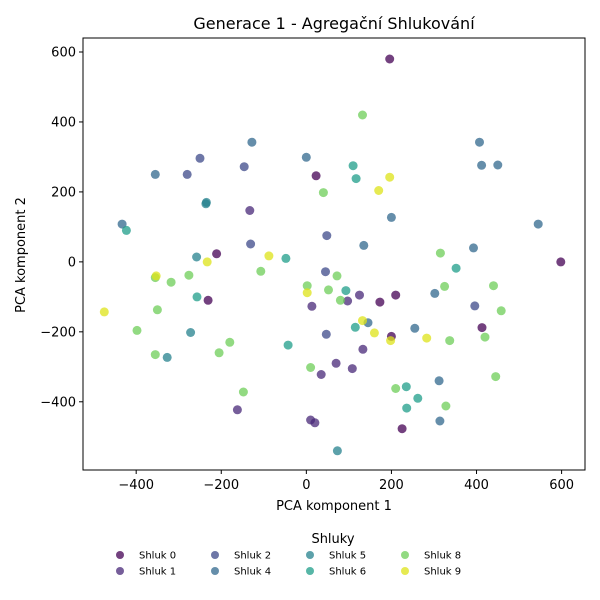  I want to click on x-tick-label: 600, so click(561, 485).